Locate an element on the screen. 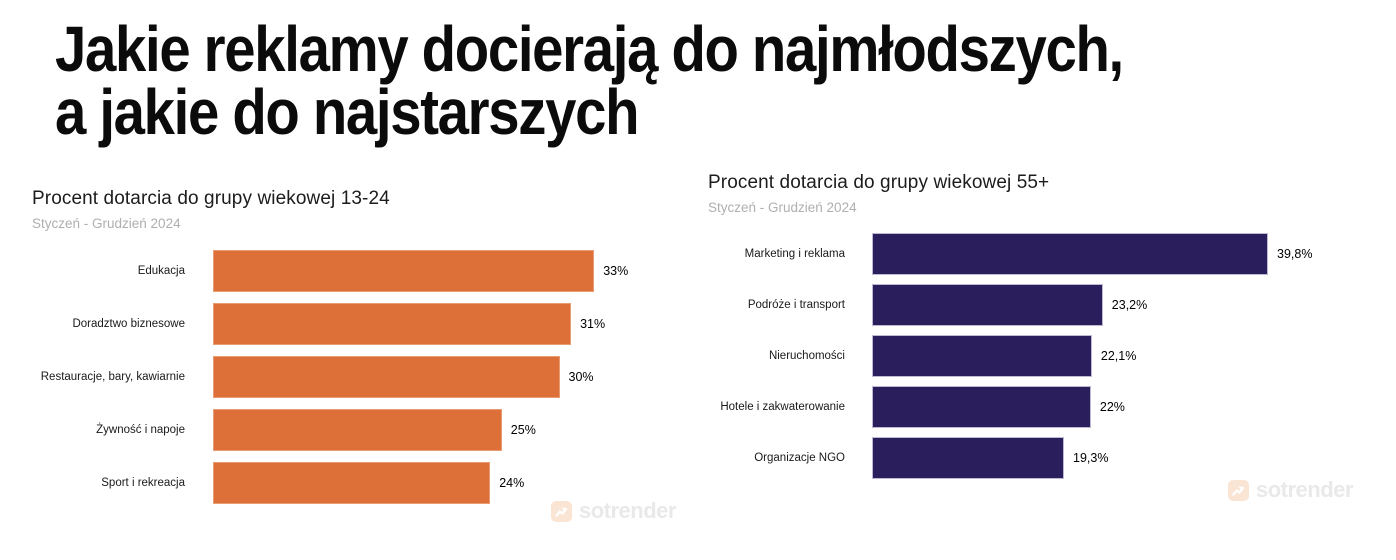  value-label: 31% is located at coordinates (593, 324).